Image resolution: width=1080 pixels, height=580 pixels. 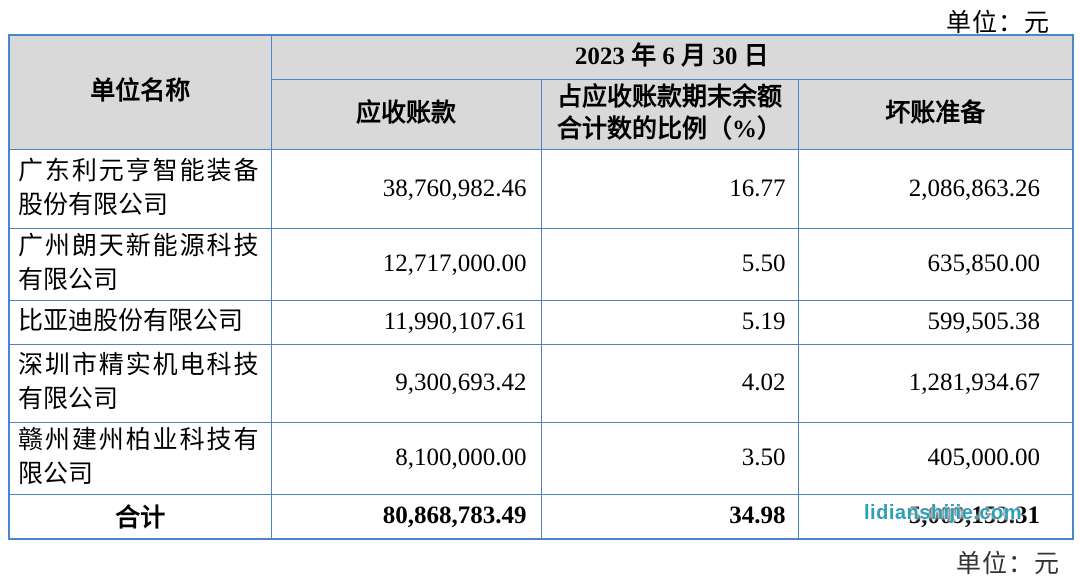 What do you see at coordinates (935, 114) in the screenshot?
I see `column-header-bad-debt: 坏账准备` at bounding box center [935, 114].